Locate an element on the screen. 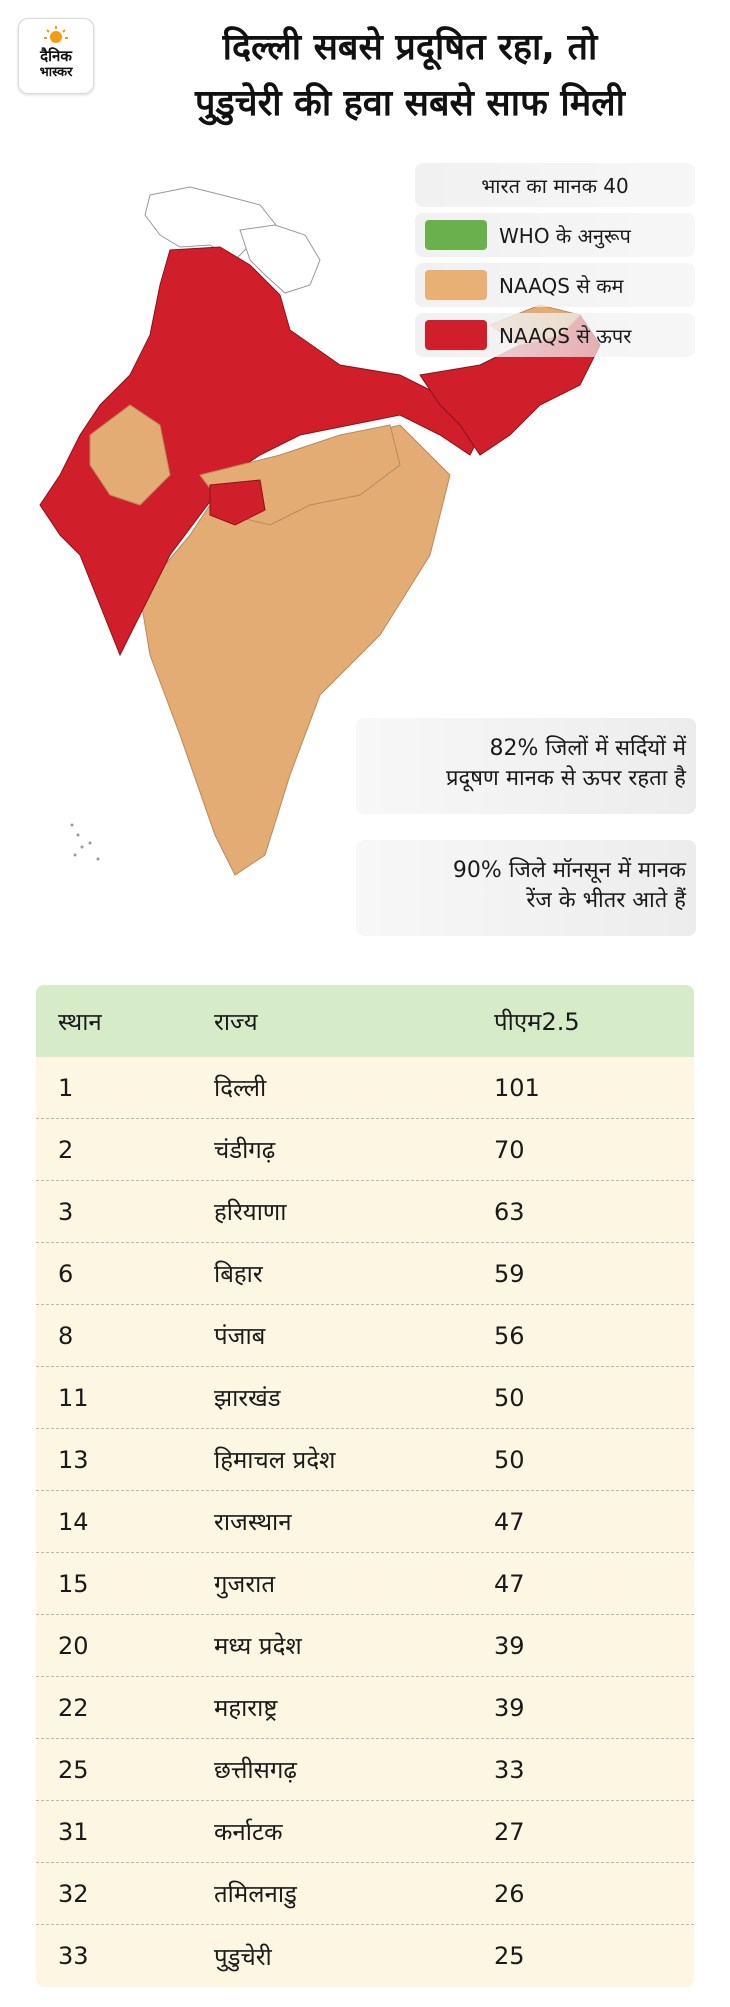 This screenshot has height=2007, width=730. cell-rank: 14 is located at coordinates (73, 1521).